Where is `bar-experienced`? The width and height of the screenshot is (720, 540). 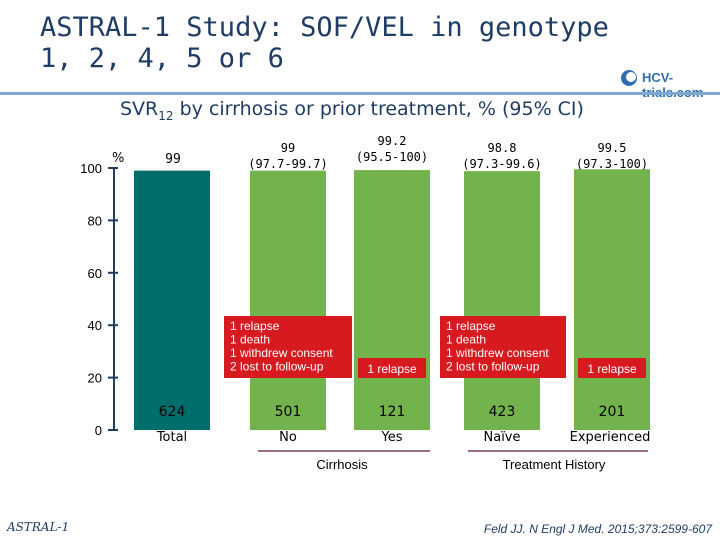
bar-experienced is located at coordinates (612, 299).